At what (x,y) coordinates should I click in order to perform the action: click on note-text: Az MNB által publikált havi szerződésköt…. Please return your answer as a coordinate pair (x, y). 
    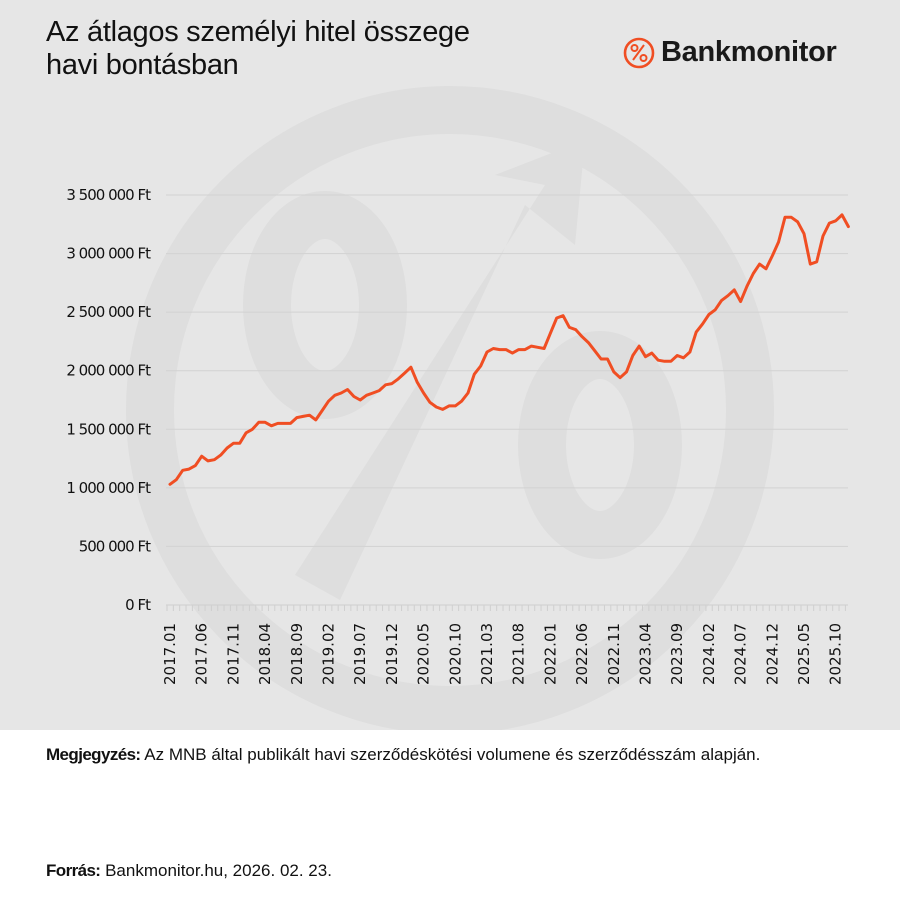
    Looking at the image, I should click on (450, 754).